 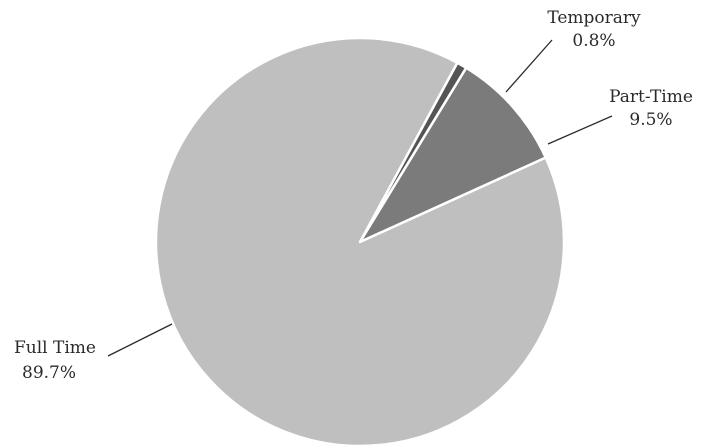 I want to click on slice-value-temporary: 0.8%, so click(x=593, y=41).